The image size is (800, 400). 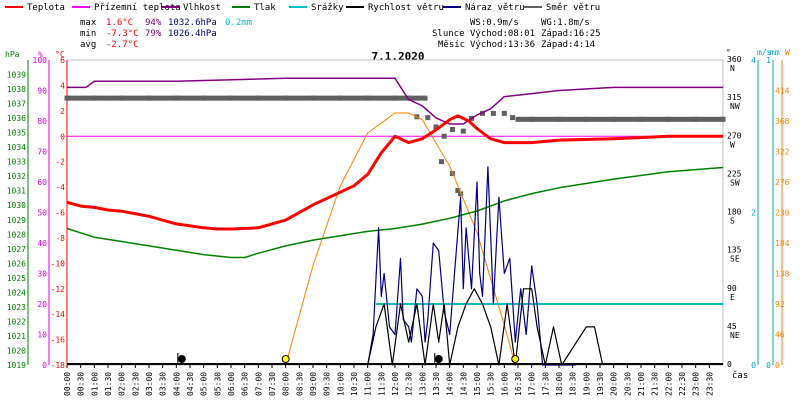 I want to click on tick-pressure: 1020, so click(x=16, y=350).